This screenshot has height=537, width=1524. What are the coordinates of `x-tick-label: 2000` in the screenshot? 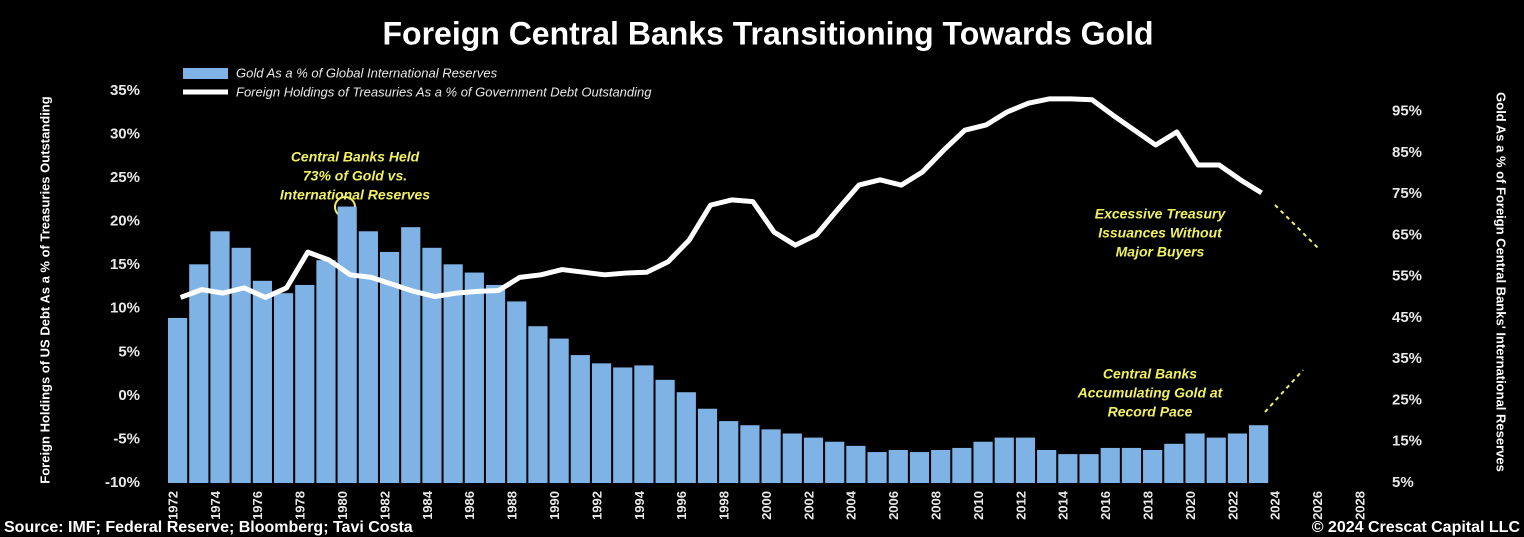 It's located at (766, 505).